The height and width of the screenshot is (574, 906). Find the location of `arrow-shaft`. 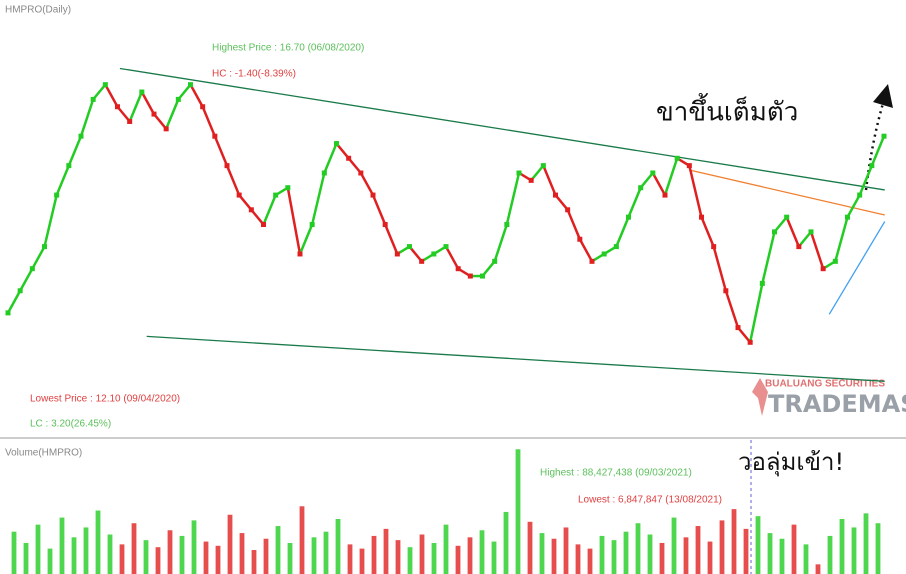

arrow-shaft is located at coordinates (875, 145).